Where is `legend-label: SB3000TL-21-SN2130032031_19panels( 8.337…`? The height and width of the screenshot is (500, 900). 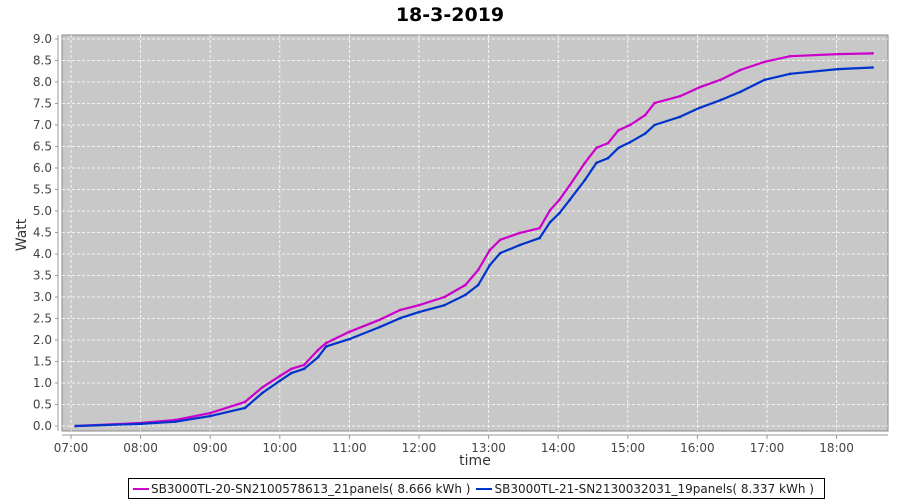
legend-label: SB3000TL-21-SN2130032031_19panels( 8.337… is located at coordinates (654, 488).